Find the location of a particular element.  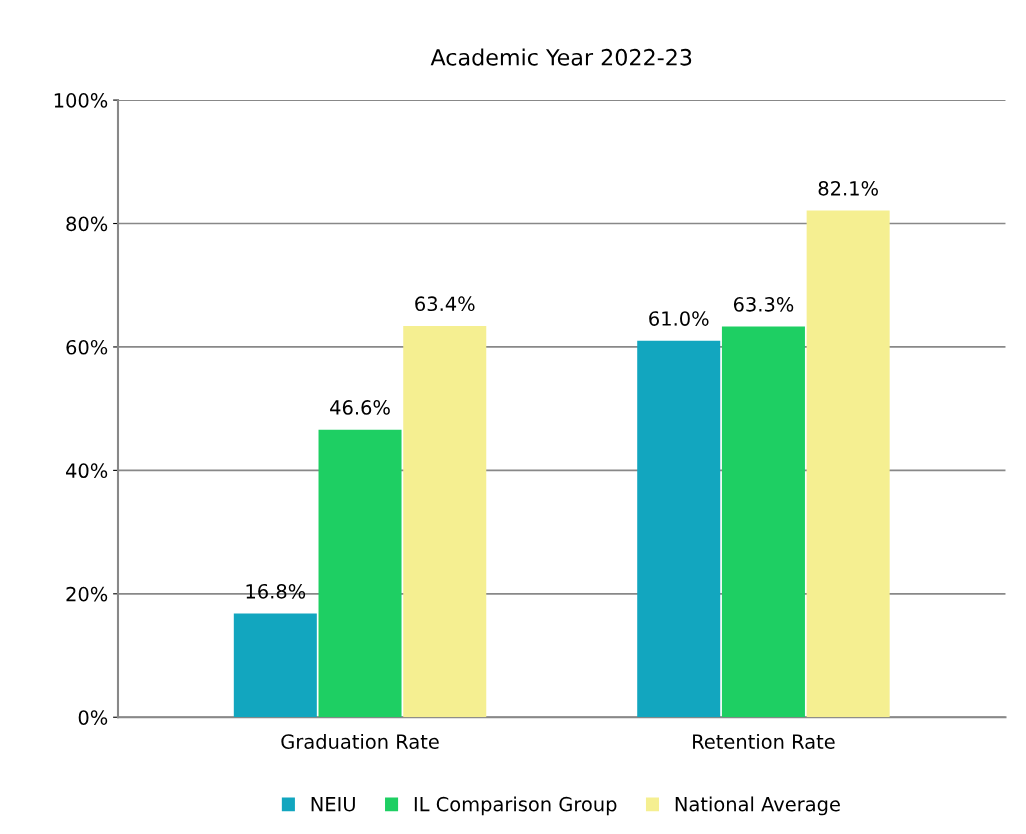

y-tick-label: 20% is located at coordinates (87, 594).